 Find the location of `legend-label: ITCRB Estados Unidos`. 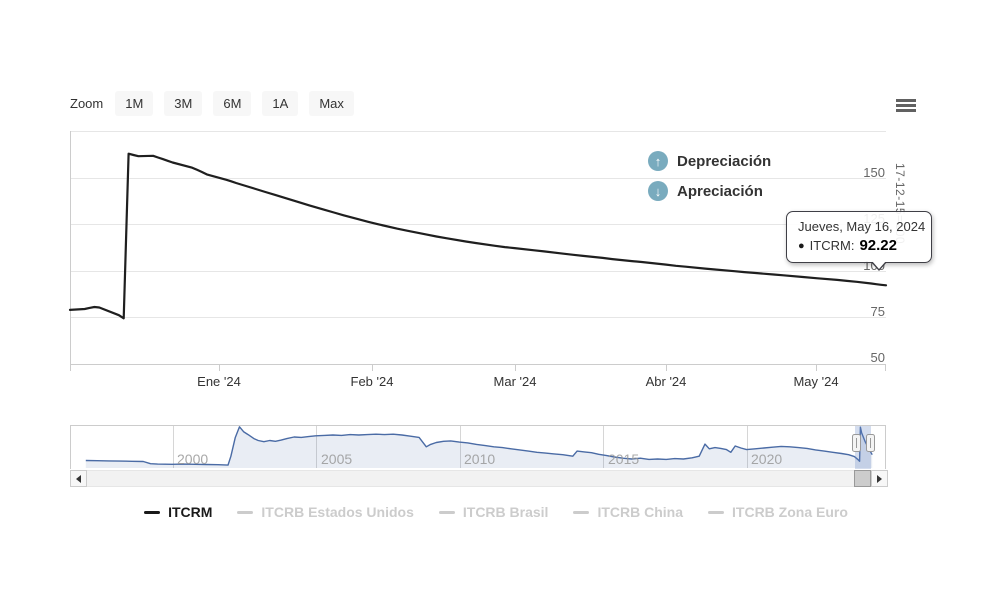

legend-label: ITCRB Estados Unidos is located at coordinates (337, 512).